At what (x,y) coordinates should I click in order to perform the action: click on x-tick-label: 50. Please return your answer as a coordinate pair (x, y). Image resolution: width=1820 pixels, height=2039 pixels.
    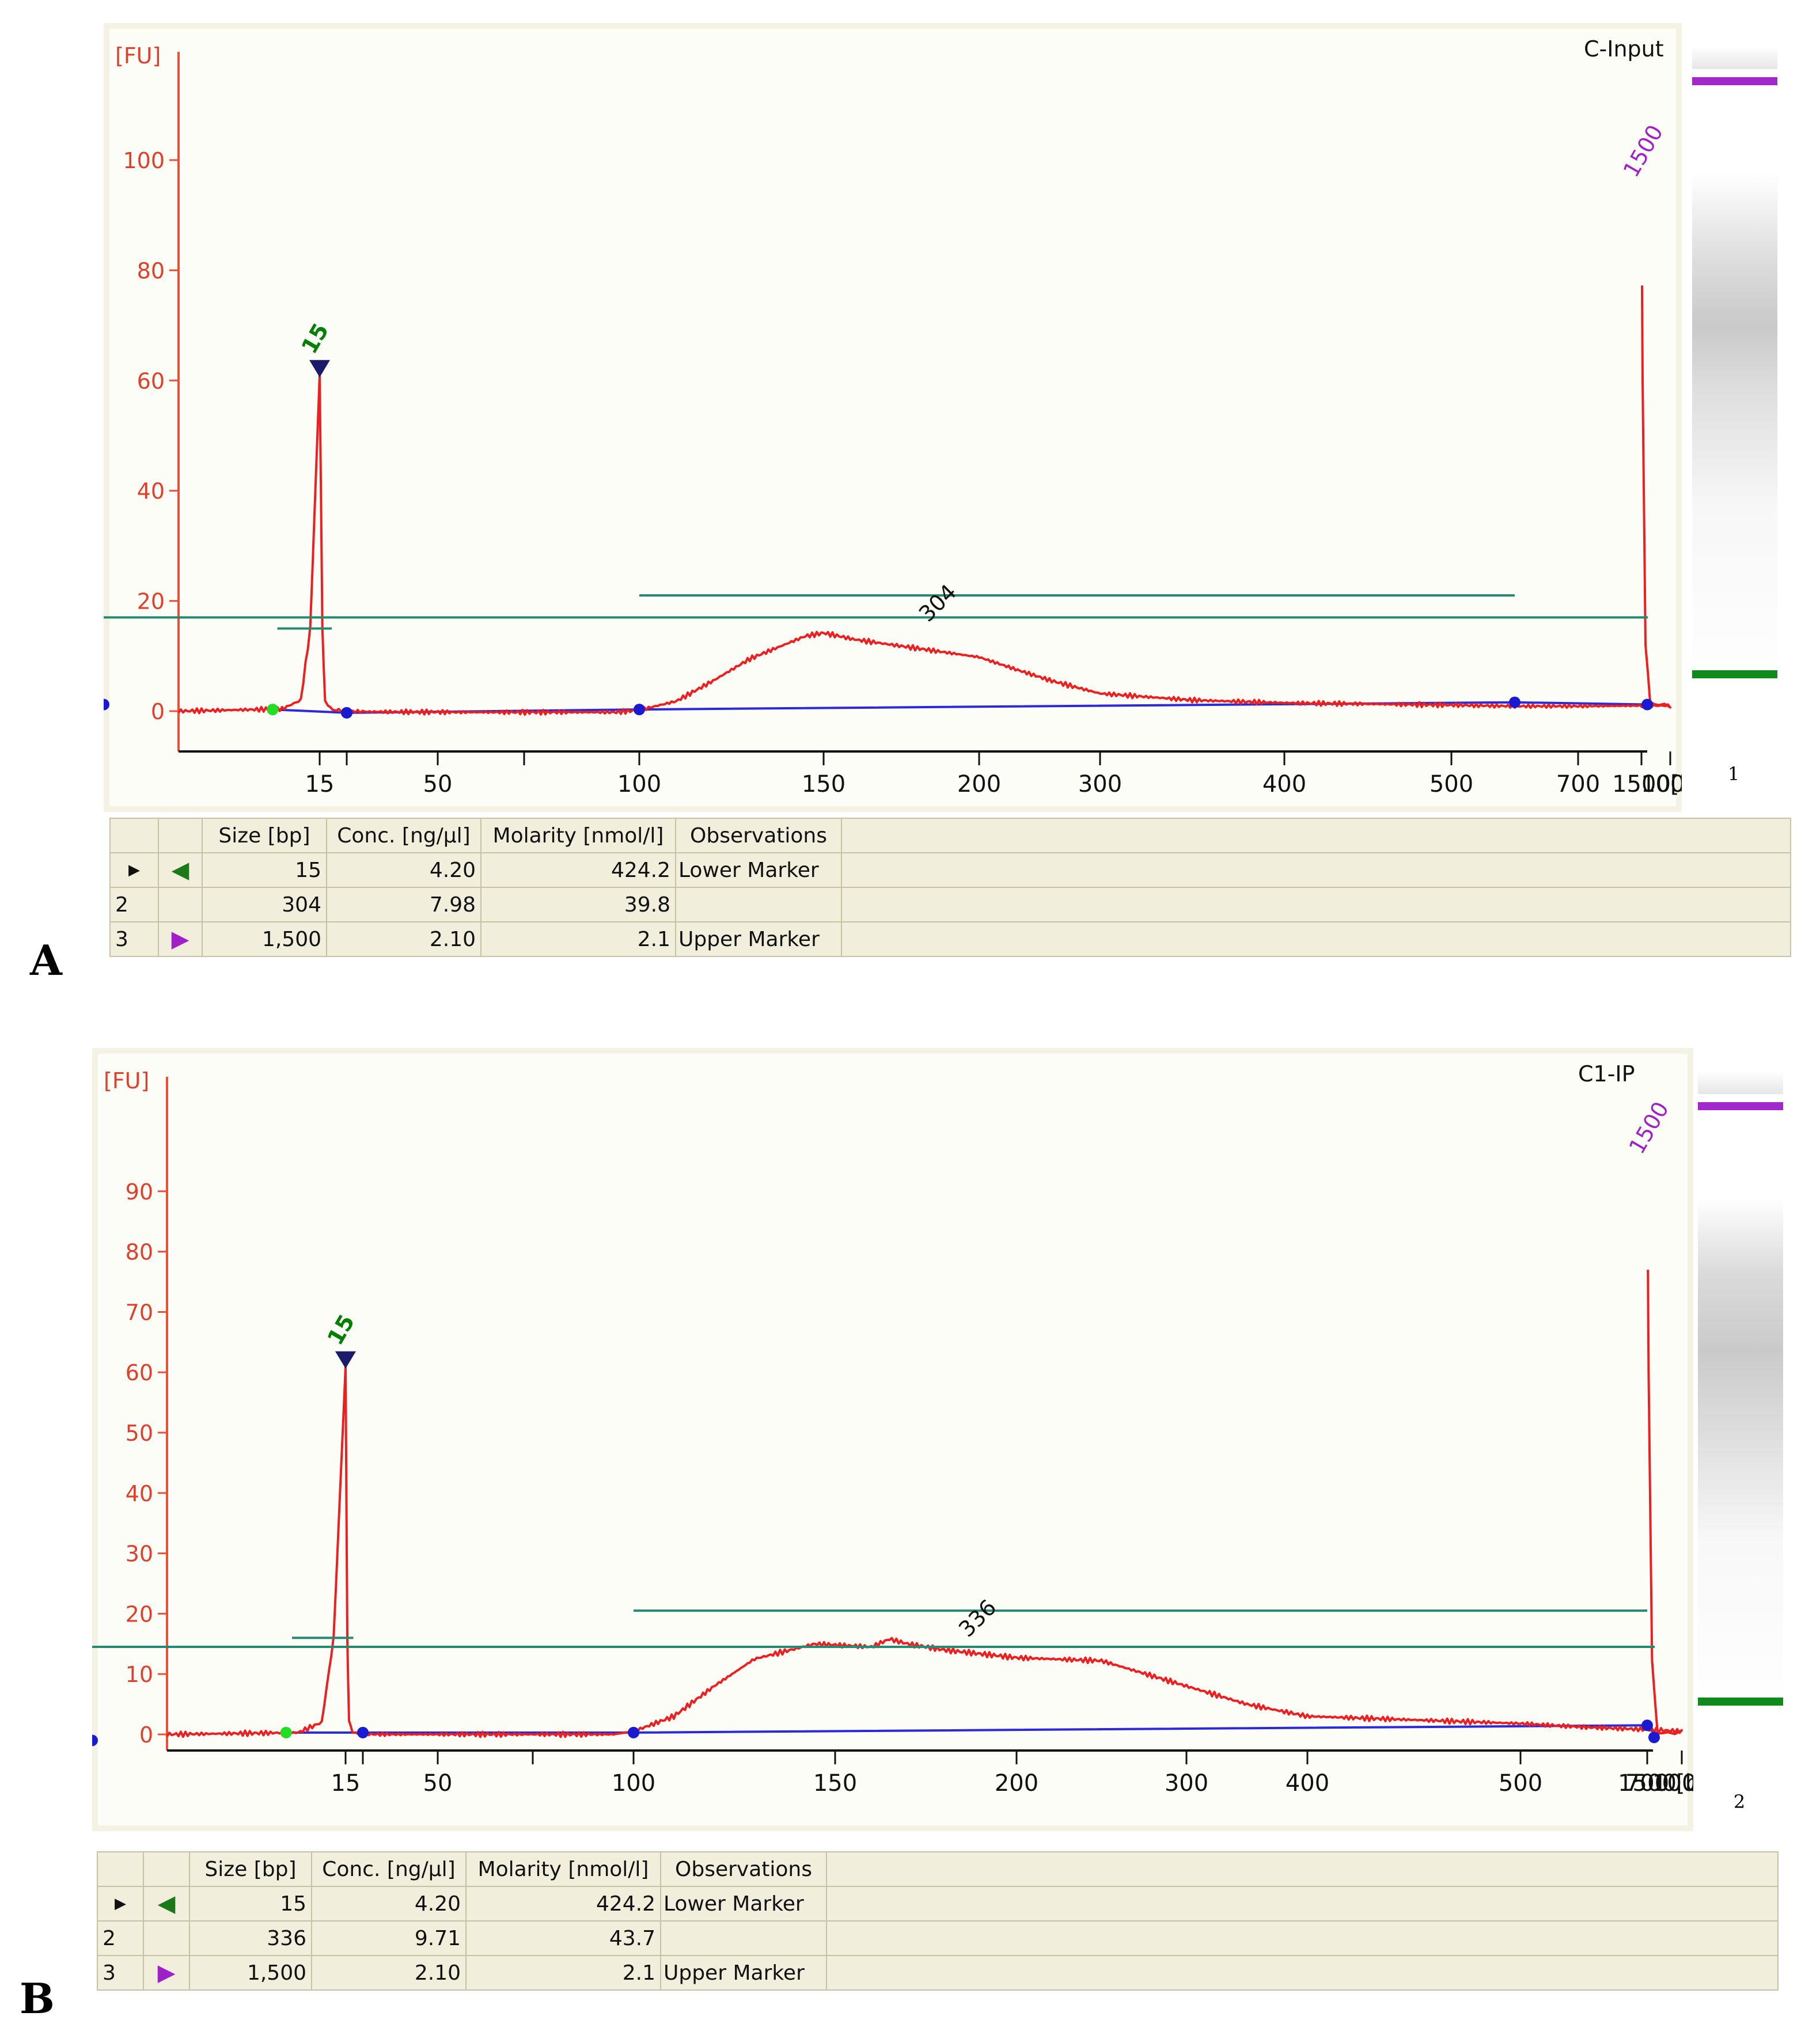
    Looking at the image, I should click on (438, 1783).